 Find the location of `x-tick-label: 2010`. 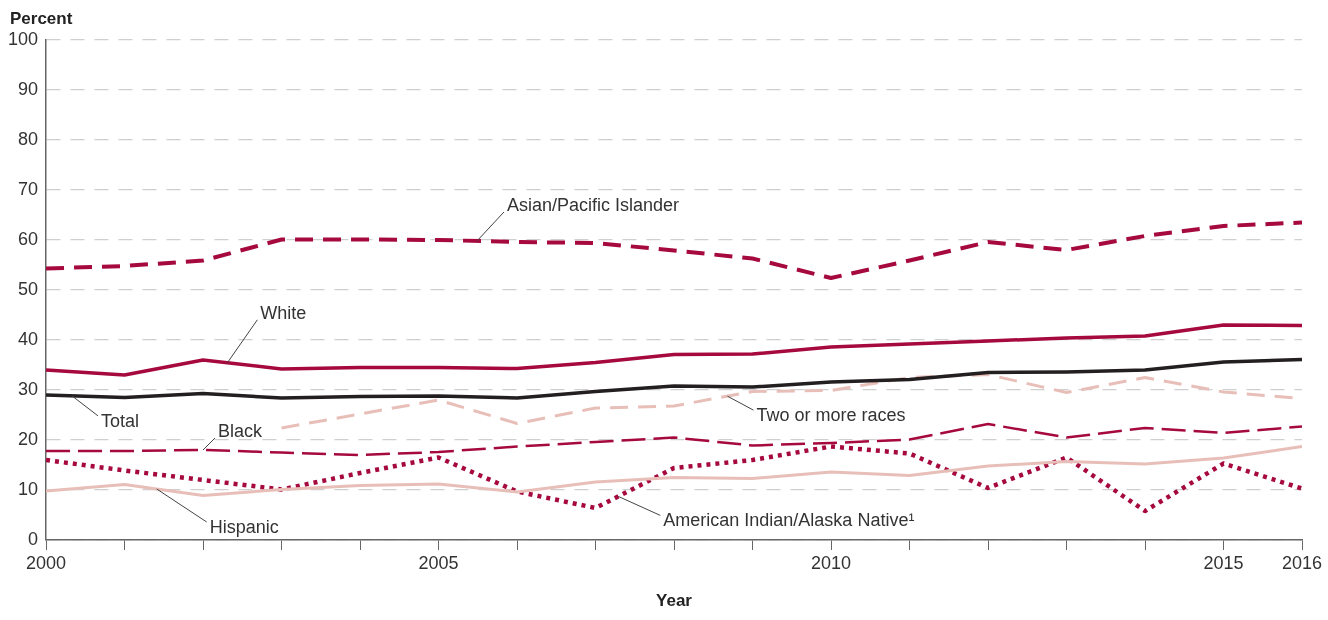

x-tick-label: 2010 is located at coordinates (831, 562).